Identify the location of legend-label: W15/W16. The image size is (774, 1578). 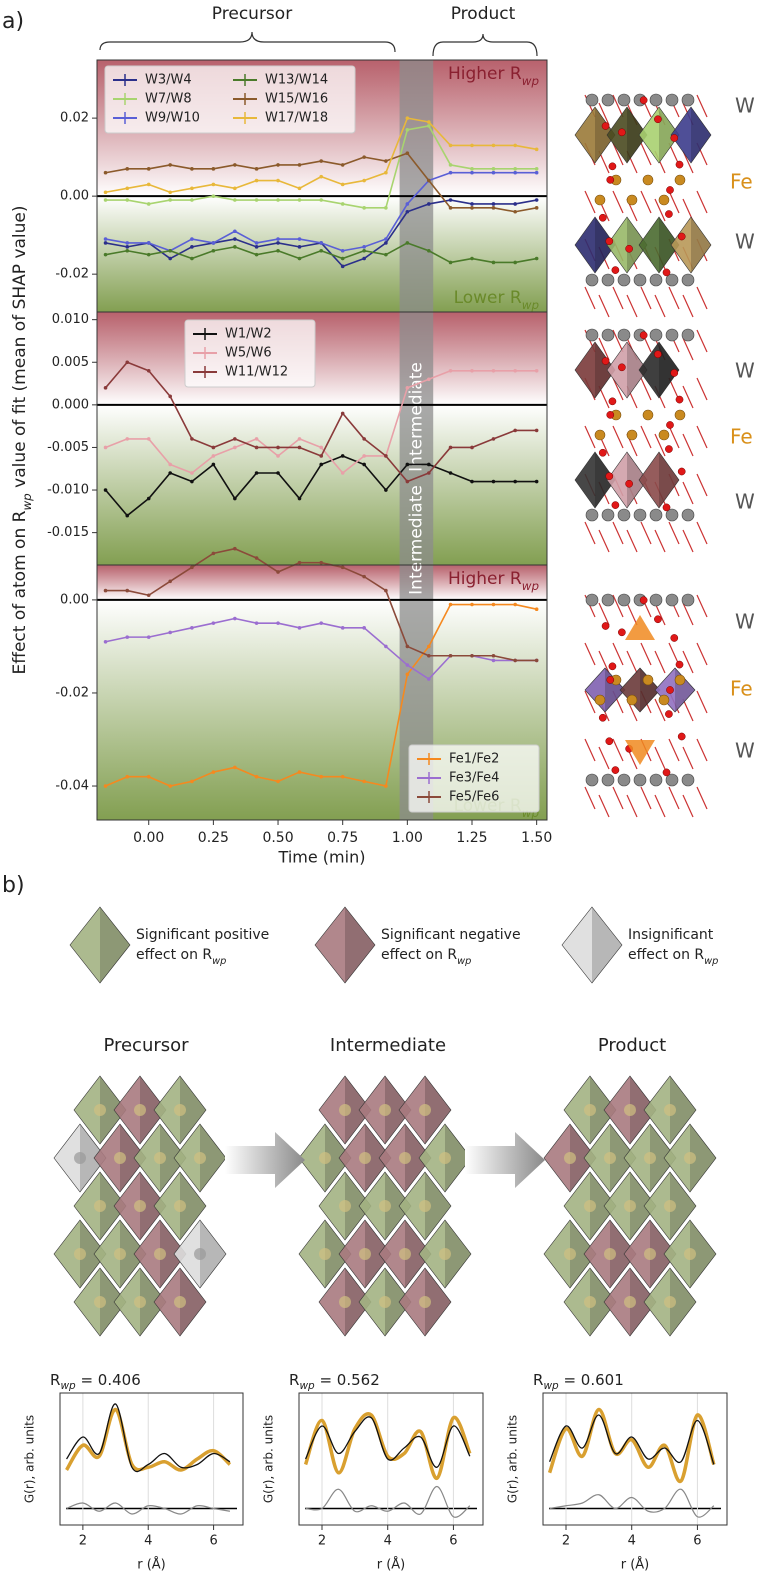
(296, 99).